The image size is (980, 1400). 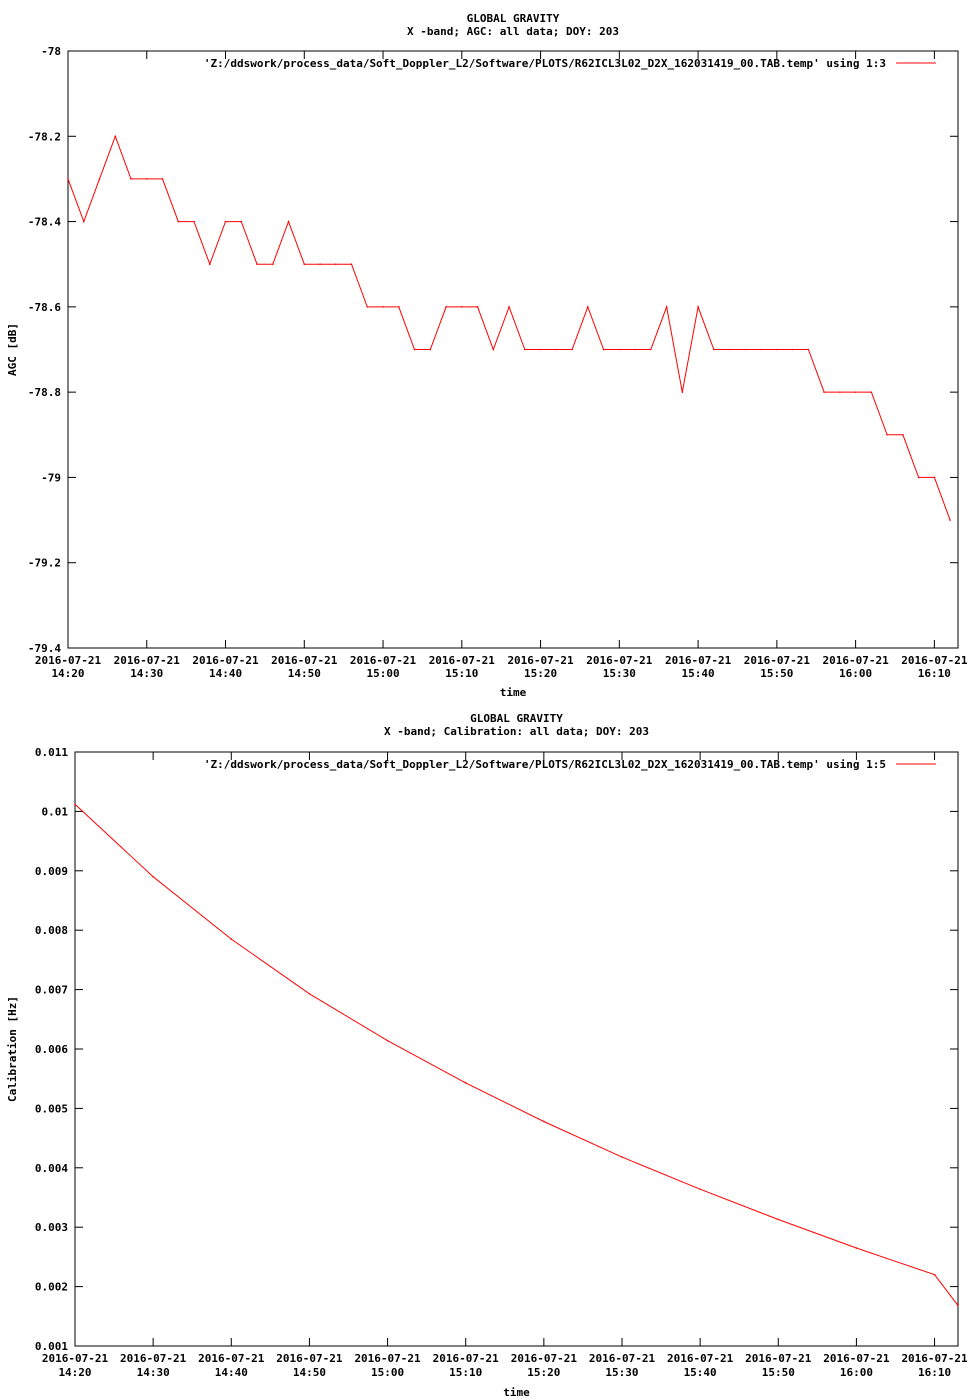 What do you see at coordinates (513, 18) in the screenshot?
I see `chart-title: GLOBAL GRAVITY` at bounding box center [513, 18].